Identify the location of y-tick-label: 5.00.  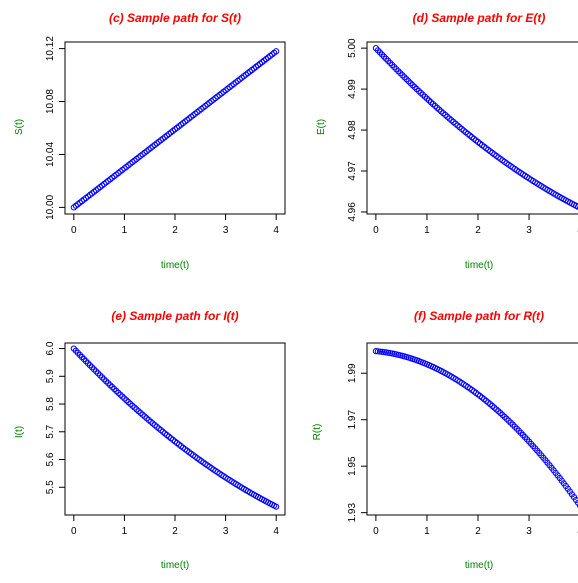
(352, 48).